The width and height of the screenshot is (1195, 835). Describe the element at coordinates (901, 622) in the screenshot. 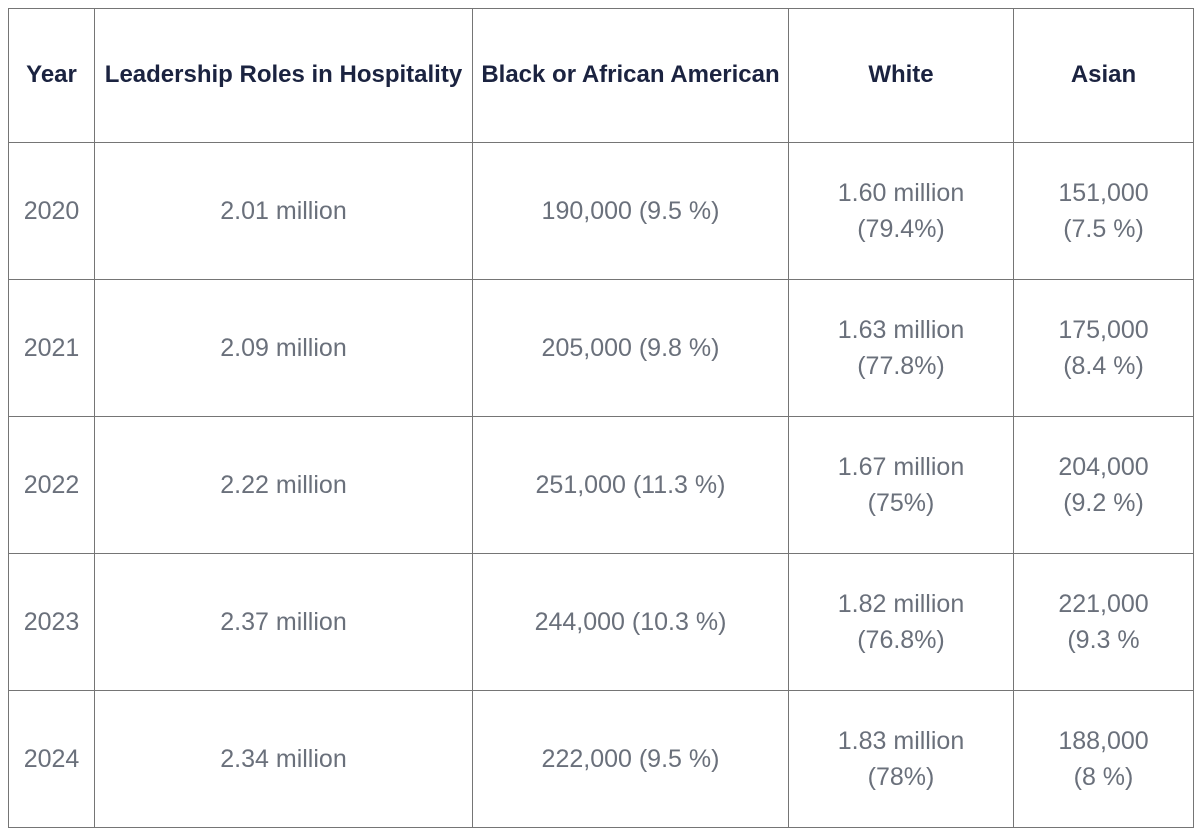

I see `white-cell: 1.82 million (76.8%)` at that location.